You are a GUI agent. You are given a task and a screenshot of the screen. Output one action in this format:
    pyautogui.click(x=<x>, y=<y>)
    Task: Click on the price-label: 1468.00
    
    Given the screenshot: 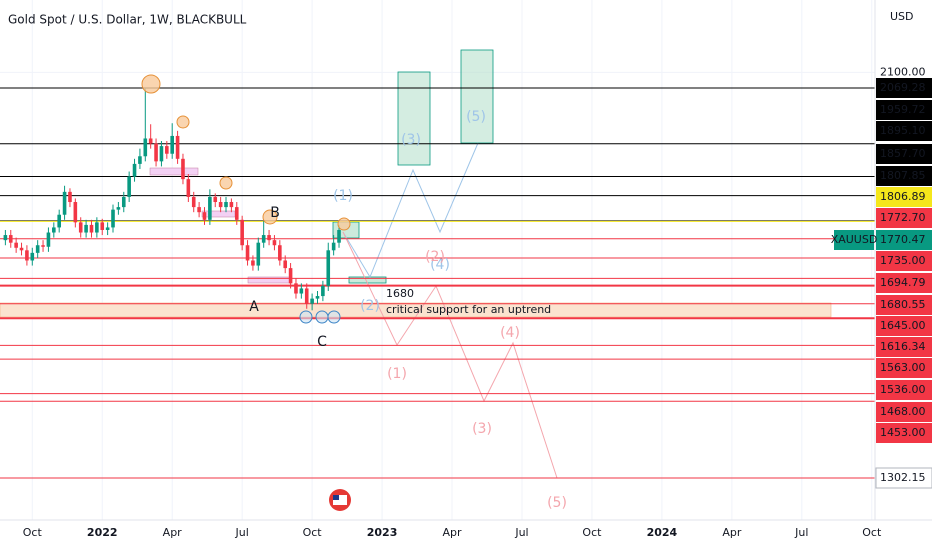 What is the action you would take?
    pyautogui.click(x=903, y=411)
    